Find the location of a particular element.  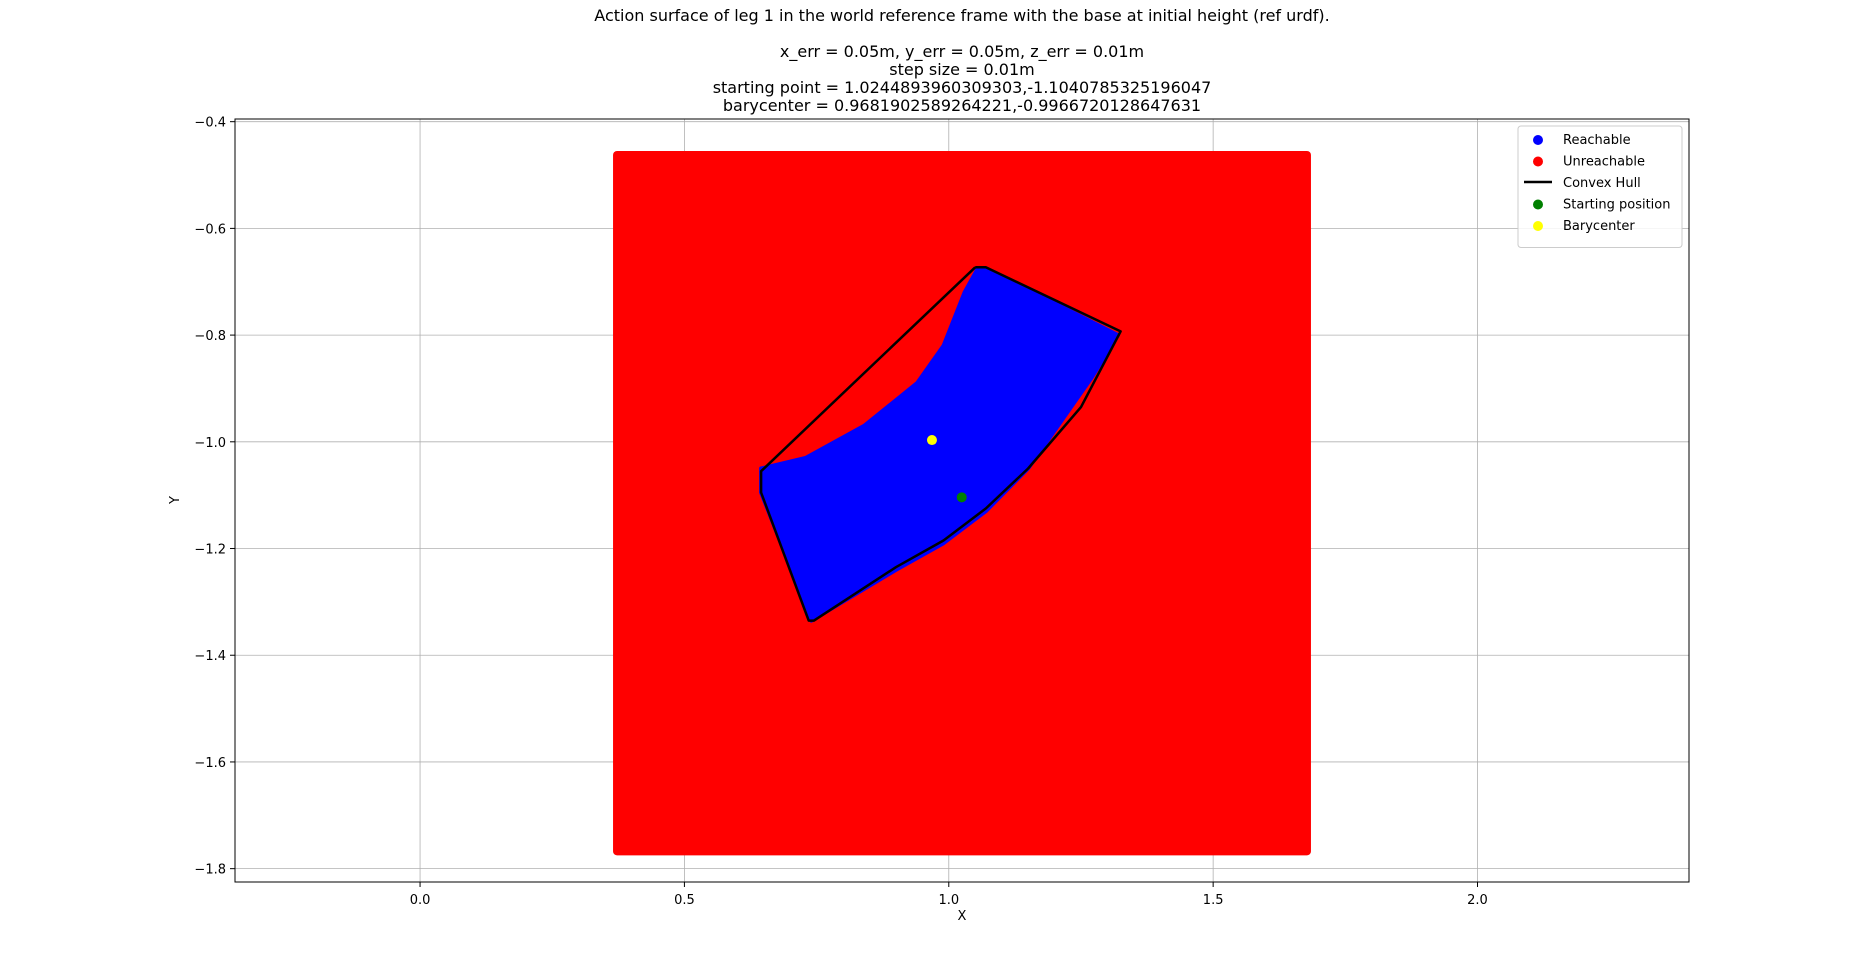

x-tick-label: 0.0 is located at coordinates (420, 900).